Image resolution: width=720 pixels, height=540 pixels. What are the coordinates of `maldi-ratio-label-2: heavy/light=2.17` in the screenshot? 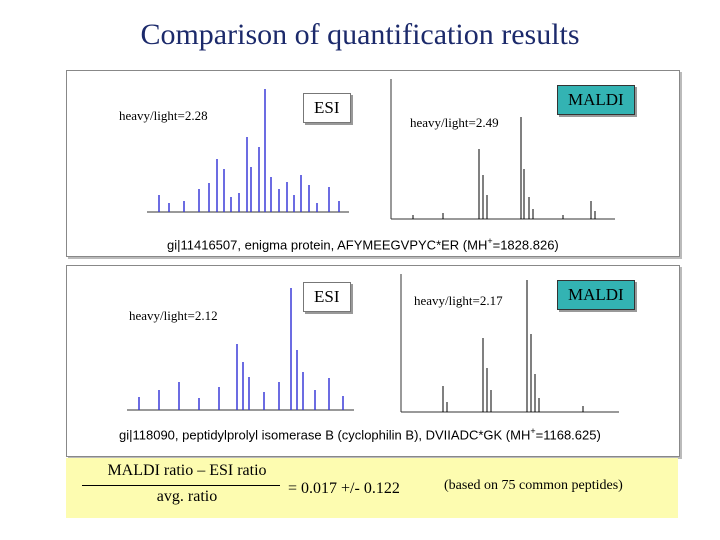 It's located at (458, 300).